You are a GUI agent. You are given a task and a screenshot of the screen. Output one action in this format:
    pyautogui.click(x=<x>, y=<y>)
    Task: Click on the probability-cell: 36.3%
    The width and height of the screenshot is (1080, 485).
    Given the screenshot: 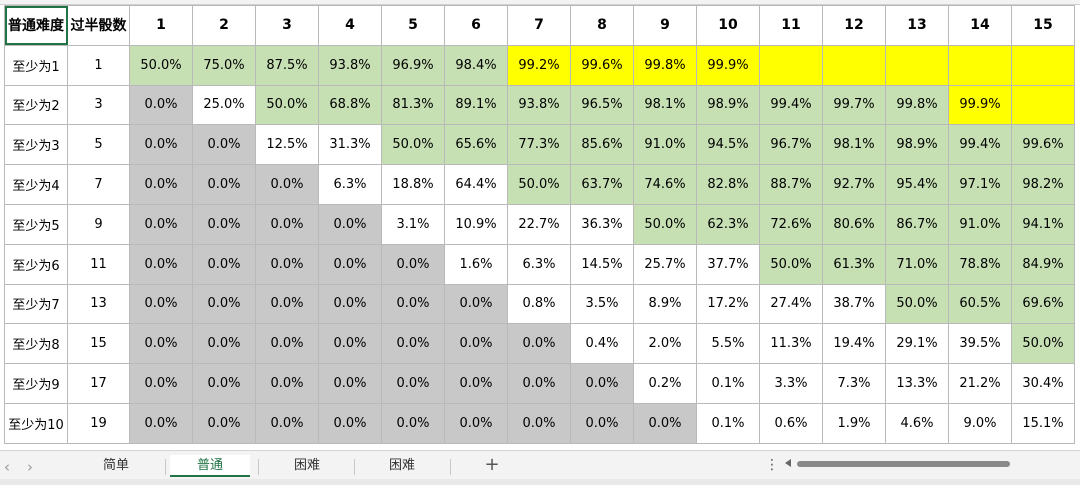 What is the action you would take?
    pyautogui.click(x=602, y=224)
    